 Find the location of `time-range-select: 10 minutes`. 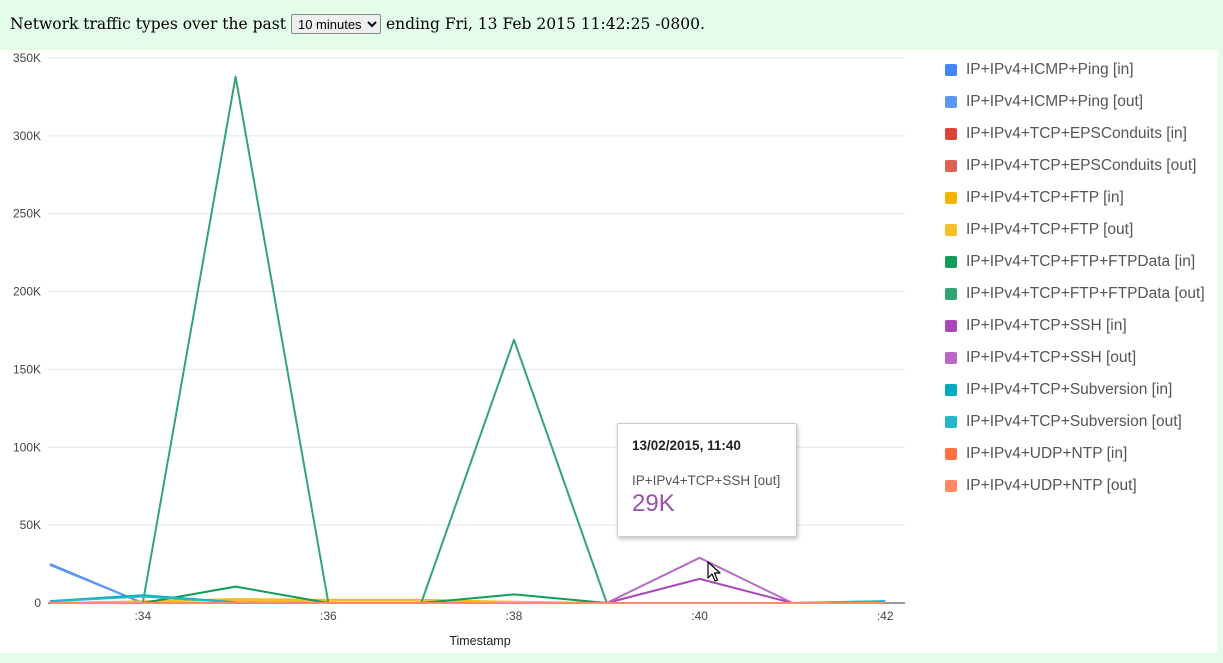

time-range-select: 10 minutes is located at coordinates (335, 24).